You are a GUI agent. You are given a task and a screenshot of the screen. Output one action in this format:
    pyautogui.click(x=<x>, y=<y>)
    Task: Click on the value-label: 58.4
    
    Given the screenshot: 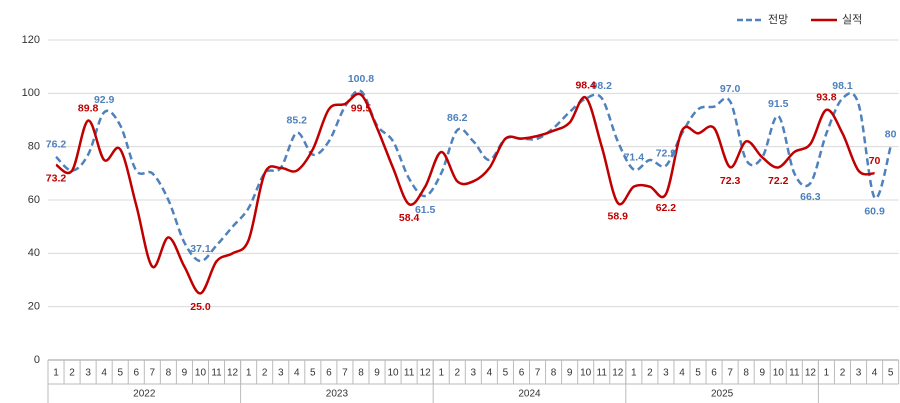 What is the action you would take?
    pyautogui.click(x=409, y=218)
    